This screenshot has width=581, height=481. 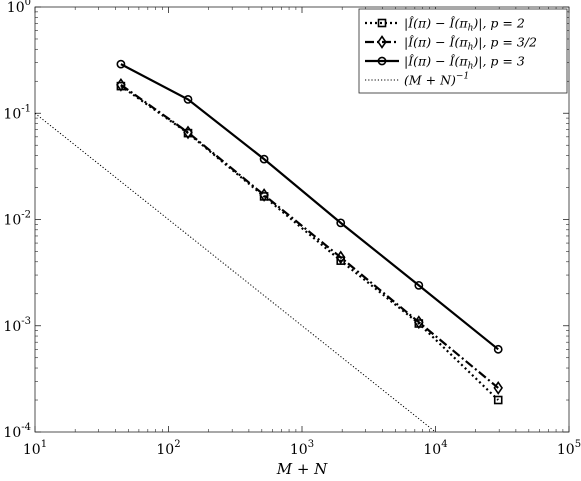 I want to click on x-tick-label: 10⁴, so click(x=435, y=448).